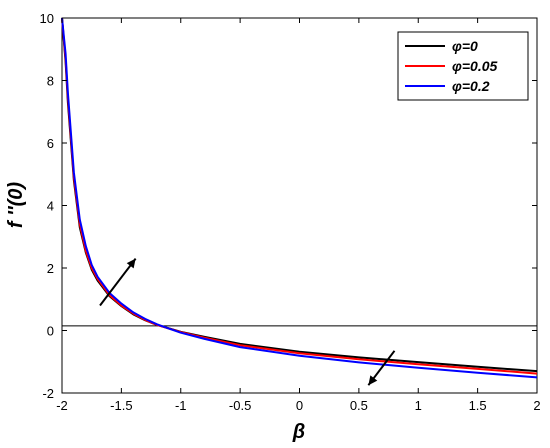 The image size is (550, 448). I want to click on y-tick-label: 2, so click(50, 268).